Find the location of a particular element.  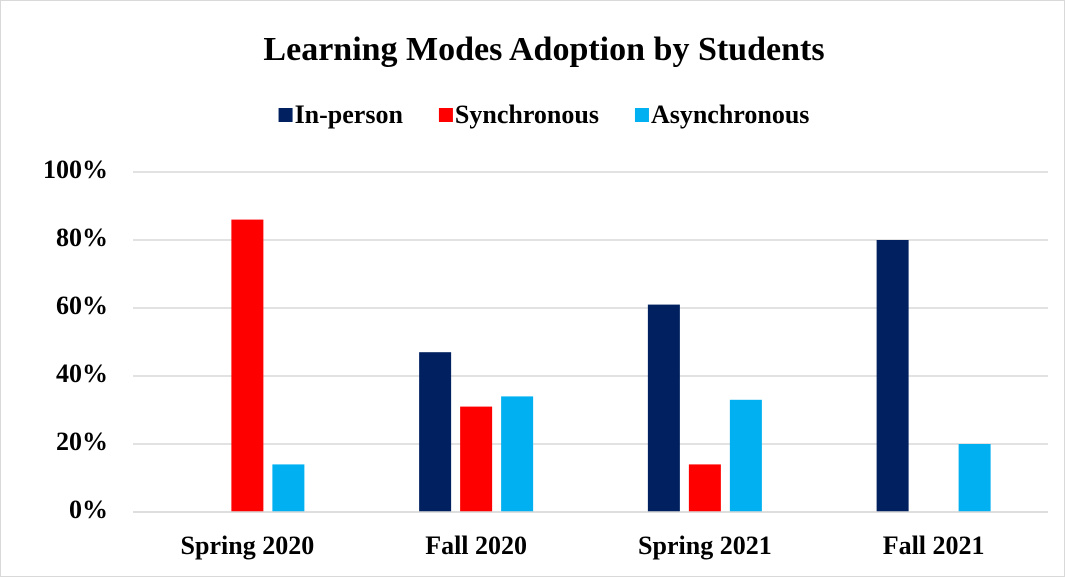

x-tick-label: Spring 2021 is located at coordinates (705, 545).